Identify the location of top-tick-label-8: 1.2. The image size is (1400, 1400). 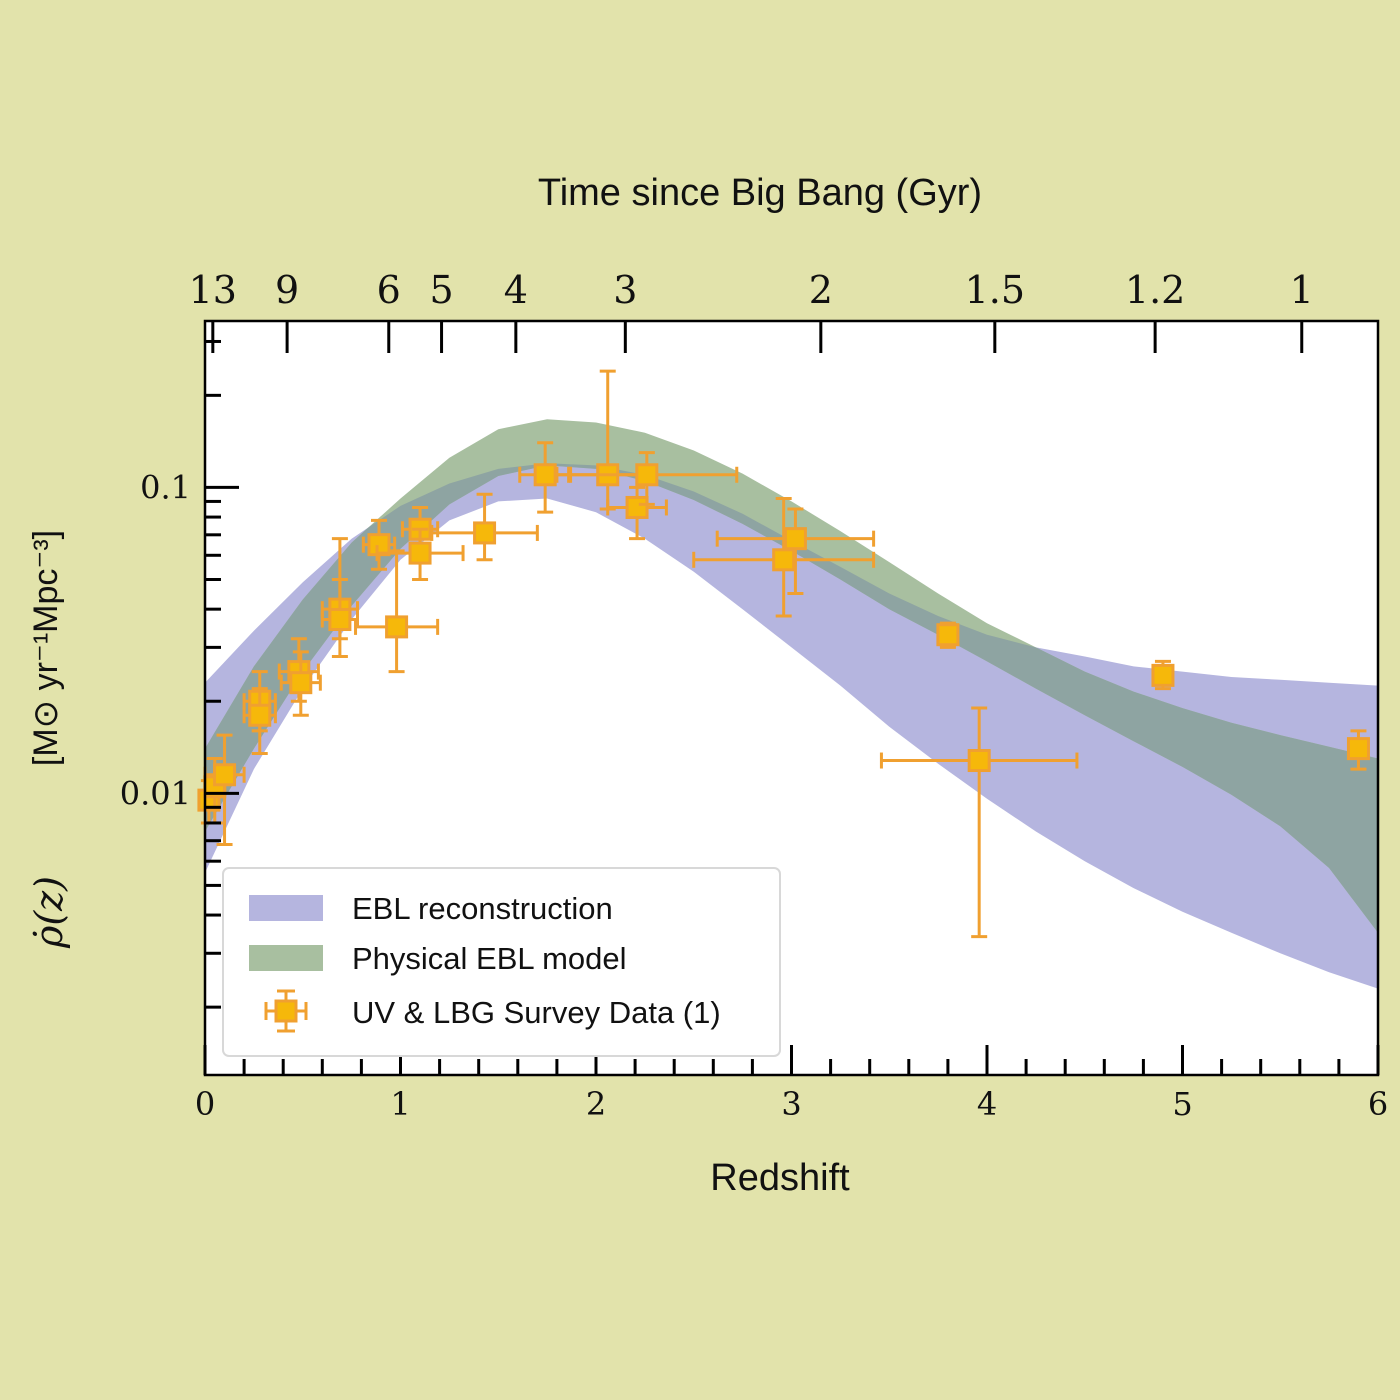
(1155, 290).